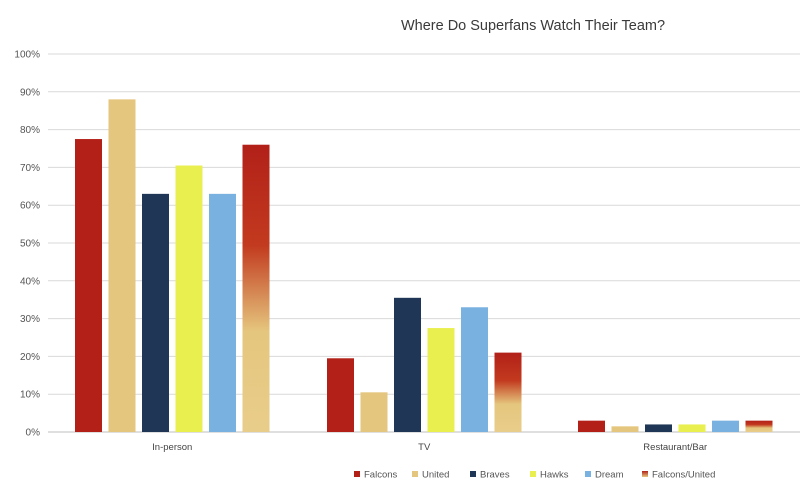 This screenshot has width=802, height=489. I want to click on y-tick-label: 60%, so click(30, 206).